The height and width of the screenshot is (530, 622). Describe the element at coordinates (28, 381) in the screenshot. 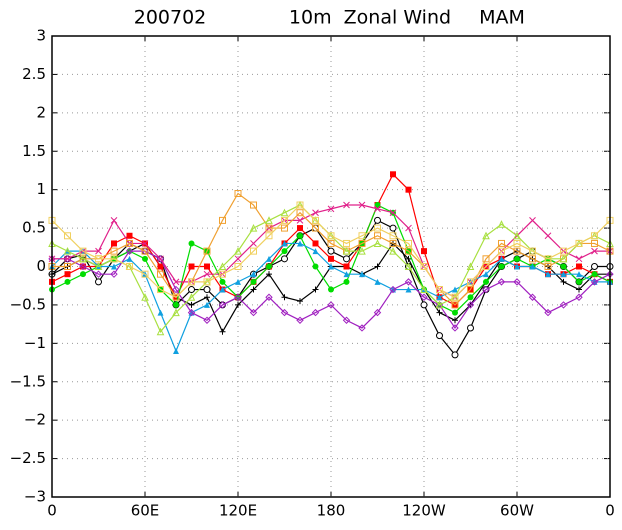

I see `y-tick-label: −1.5` at that location.